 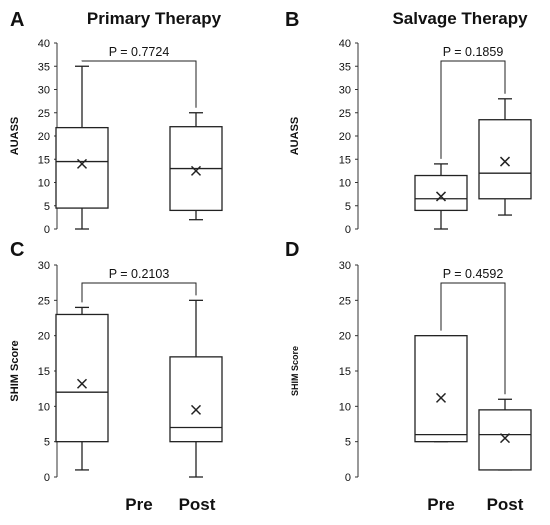 I want to click on p-value: P = 0.4592, so click(x=473, y=274).